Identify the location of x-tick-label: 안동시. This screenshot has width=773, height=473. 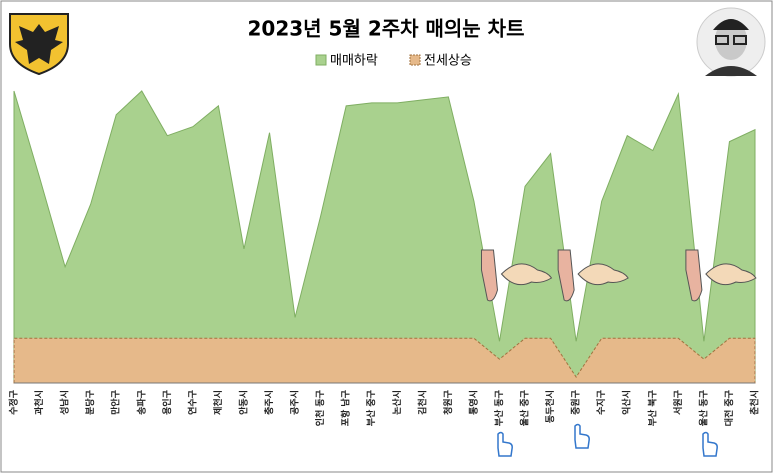
(243, 402).